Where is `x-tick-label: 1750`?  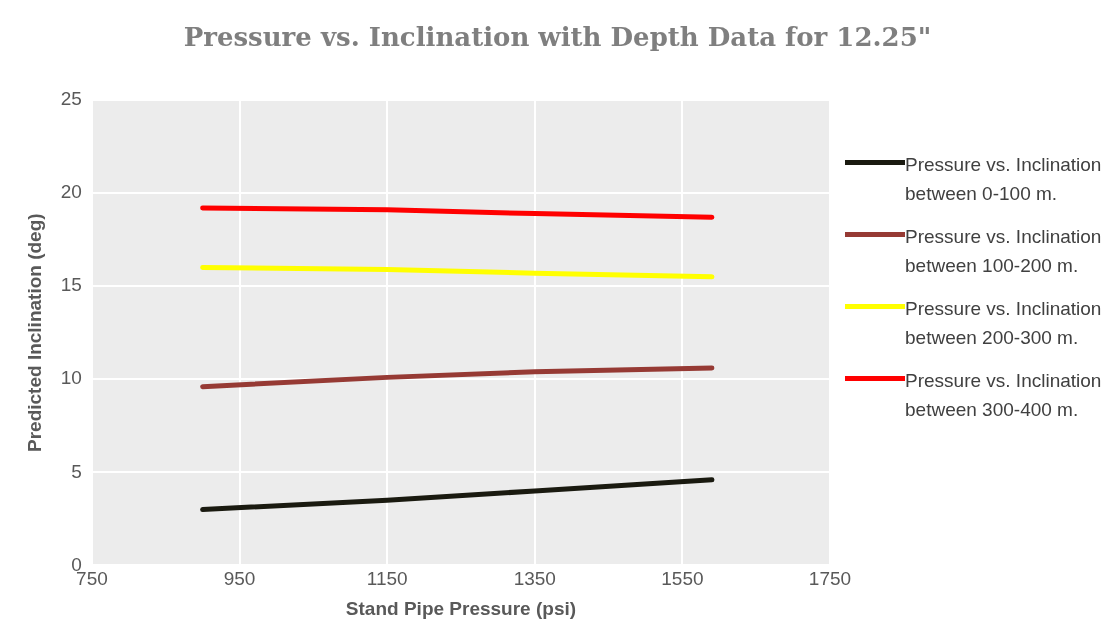
x-tick-label: 1750 is located at coordinates (830, 579).